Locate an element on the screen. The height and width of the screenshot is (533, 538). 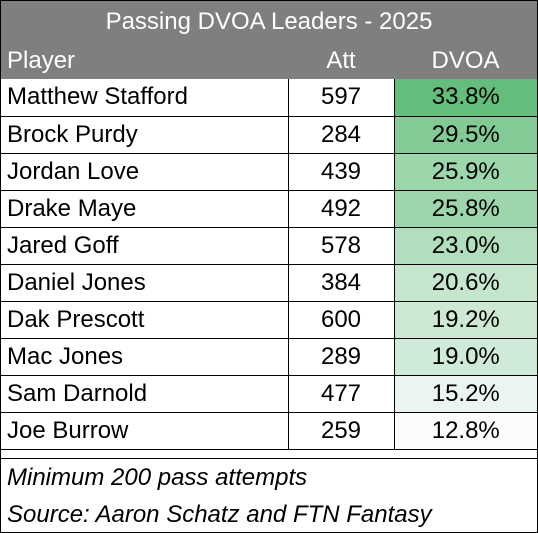
player-cell: Brock Purdy is located at coordinates (145, 134).